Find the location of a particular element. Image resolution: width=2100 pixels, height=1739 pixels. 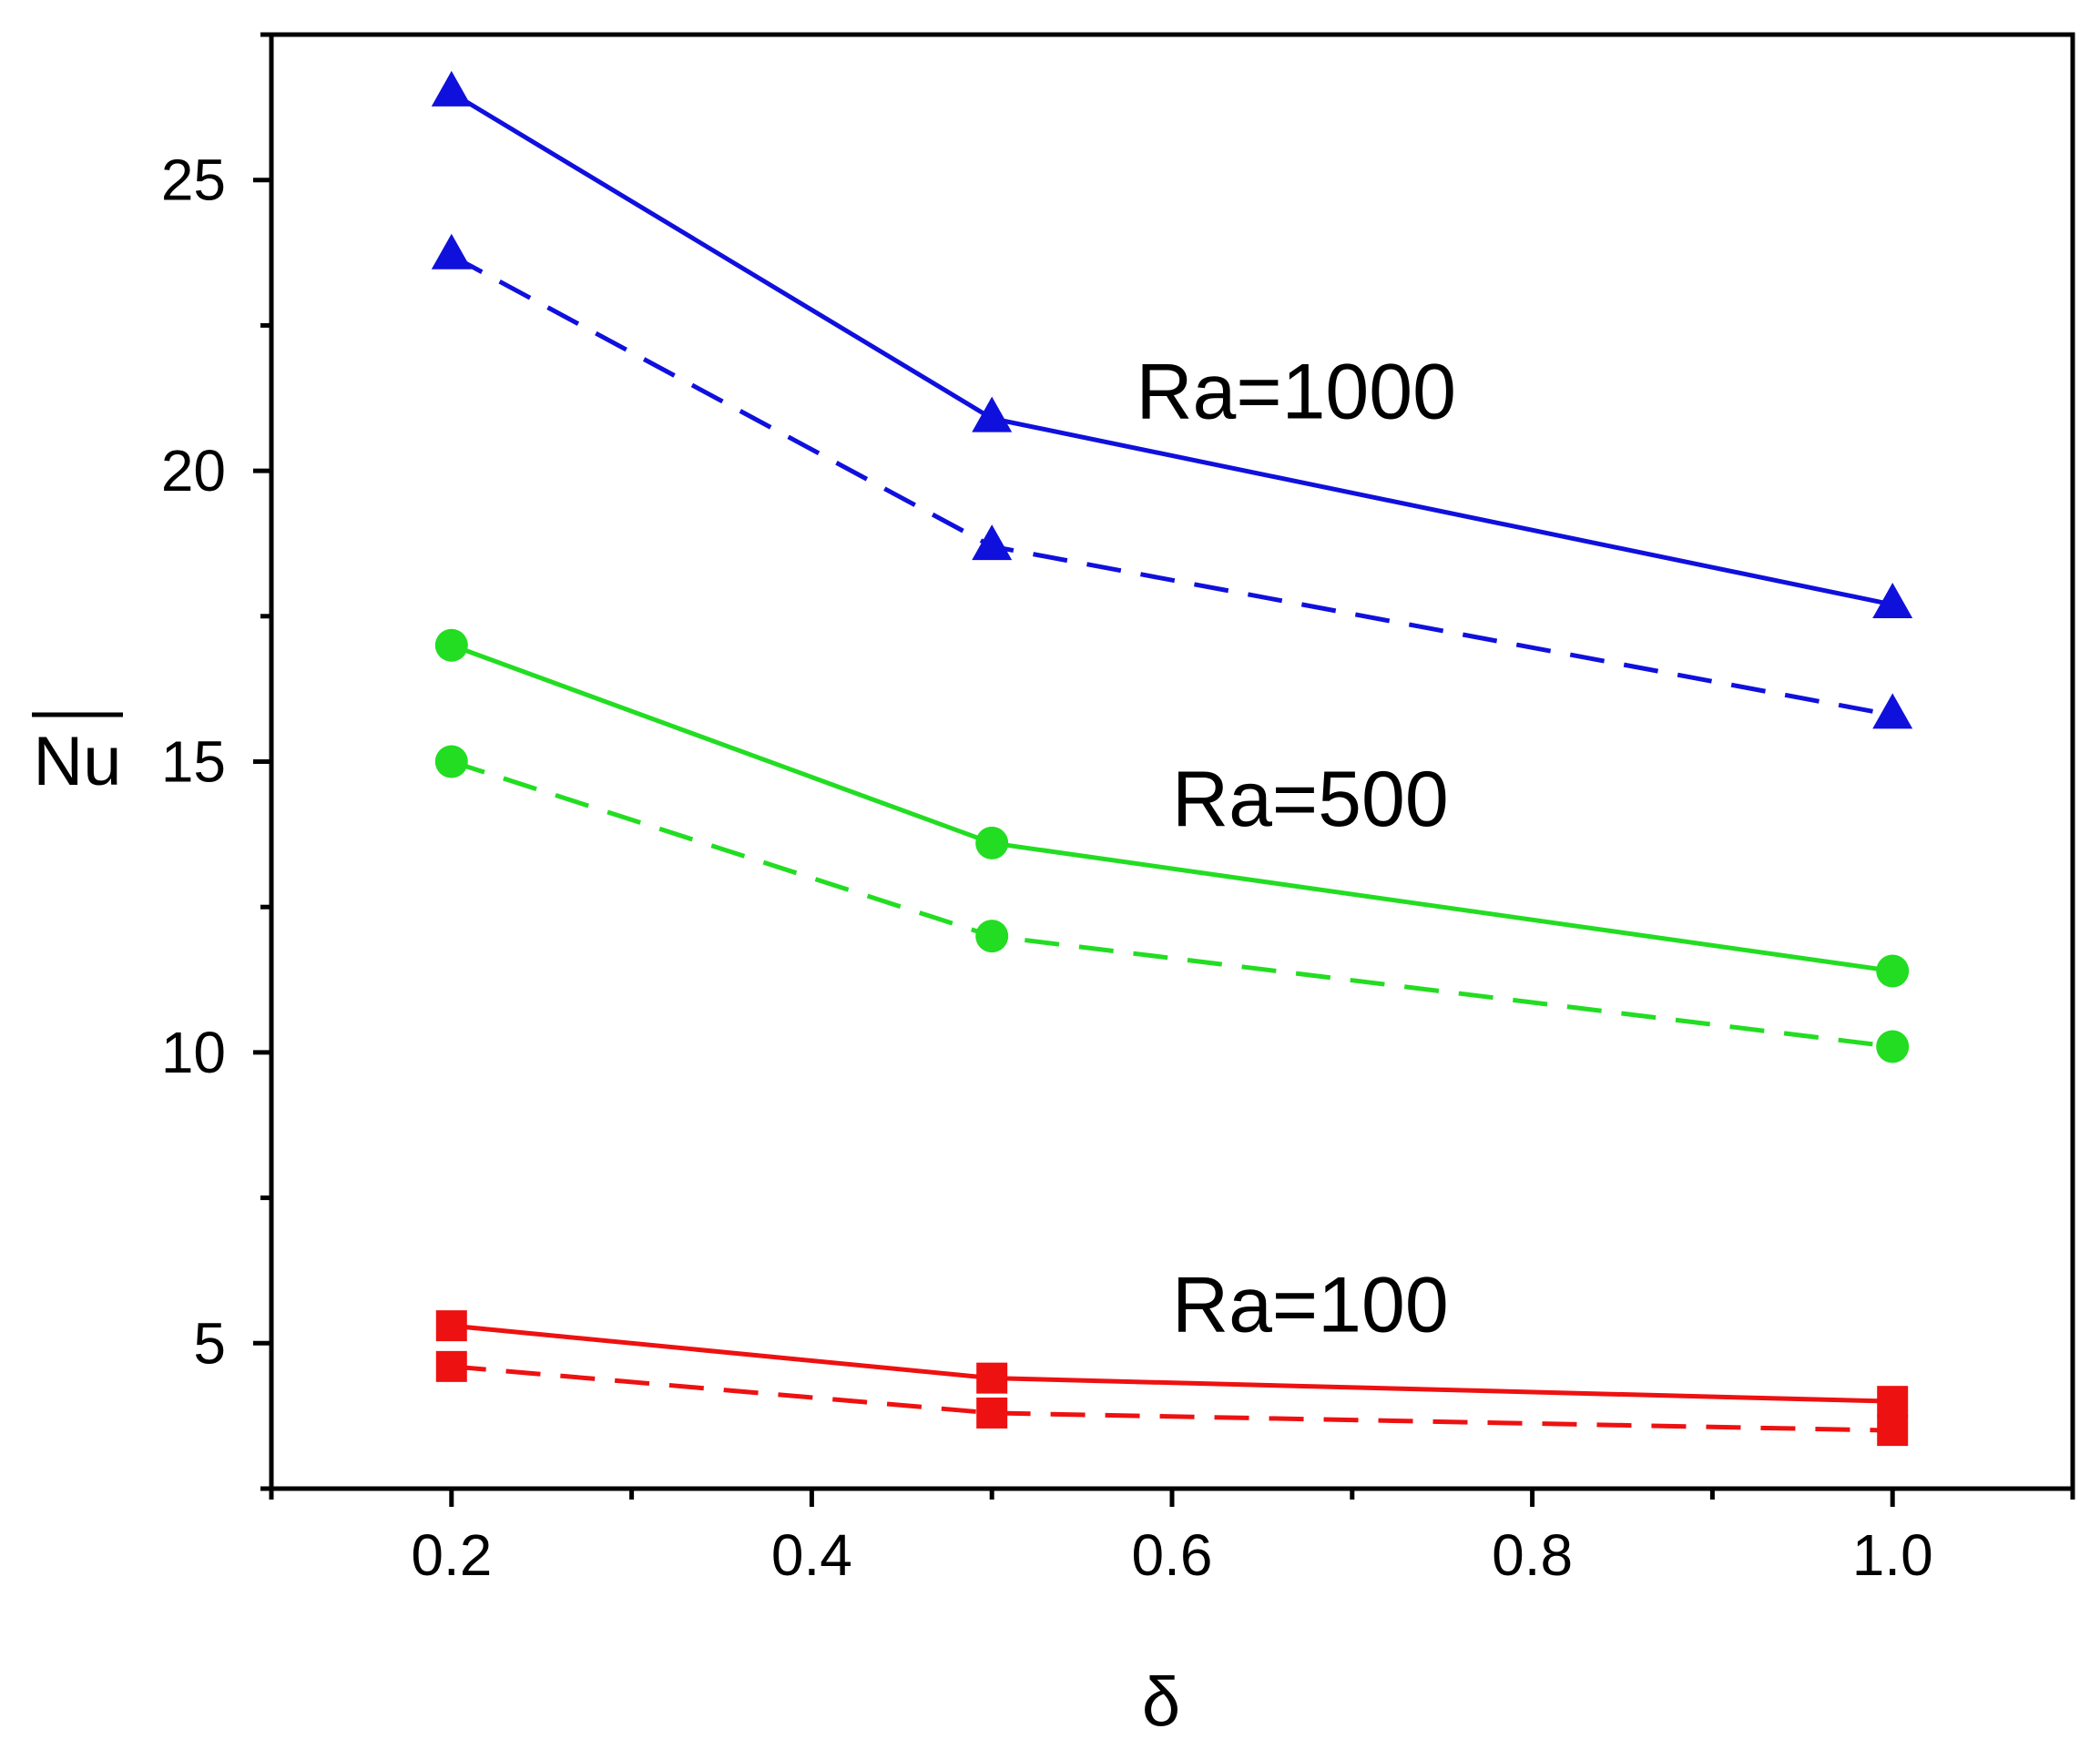

y-axis-title: Nu is located at coordinates (77, 756).